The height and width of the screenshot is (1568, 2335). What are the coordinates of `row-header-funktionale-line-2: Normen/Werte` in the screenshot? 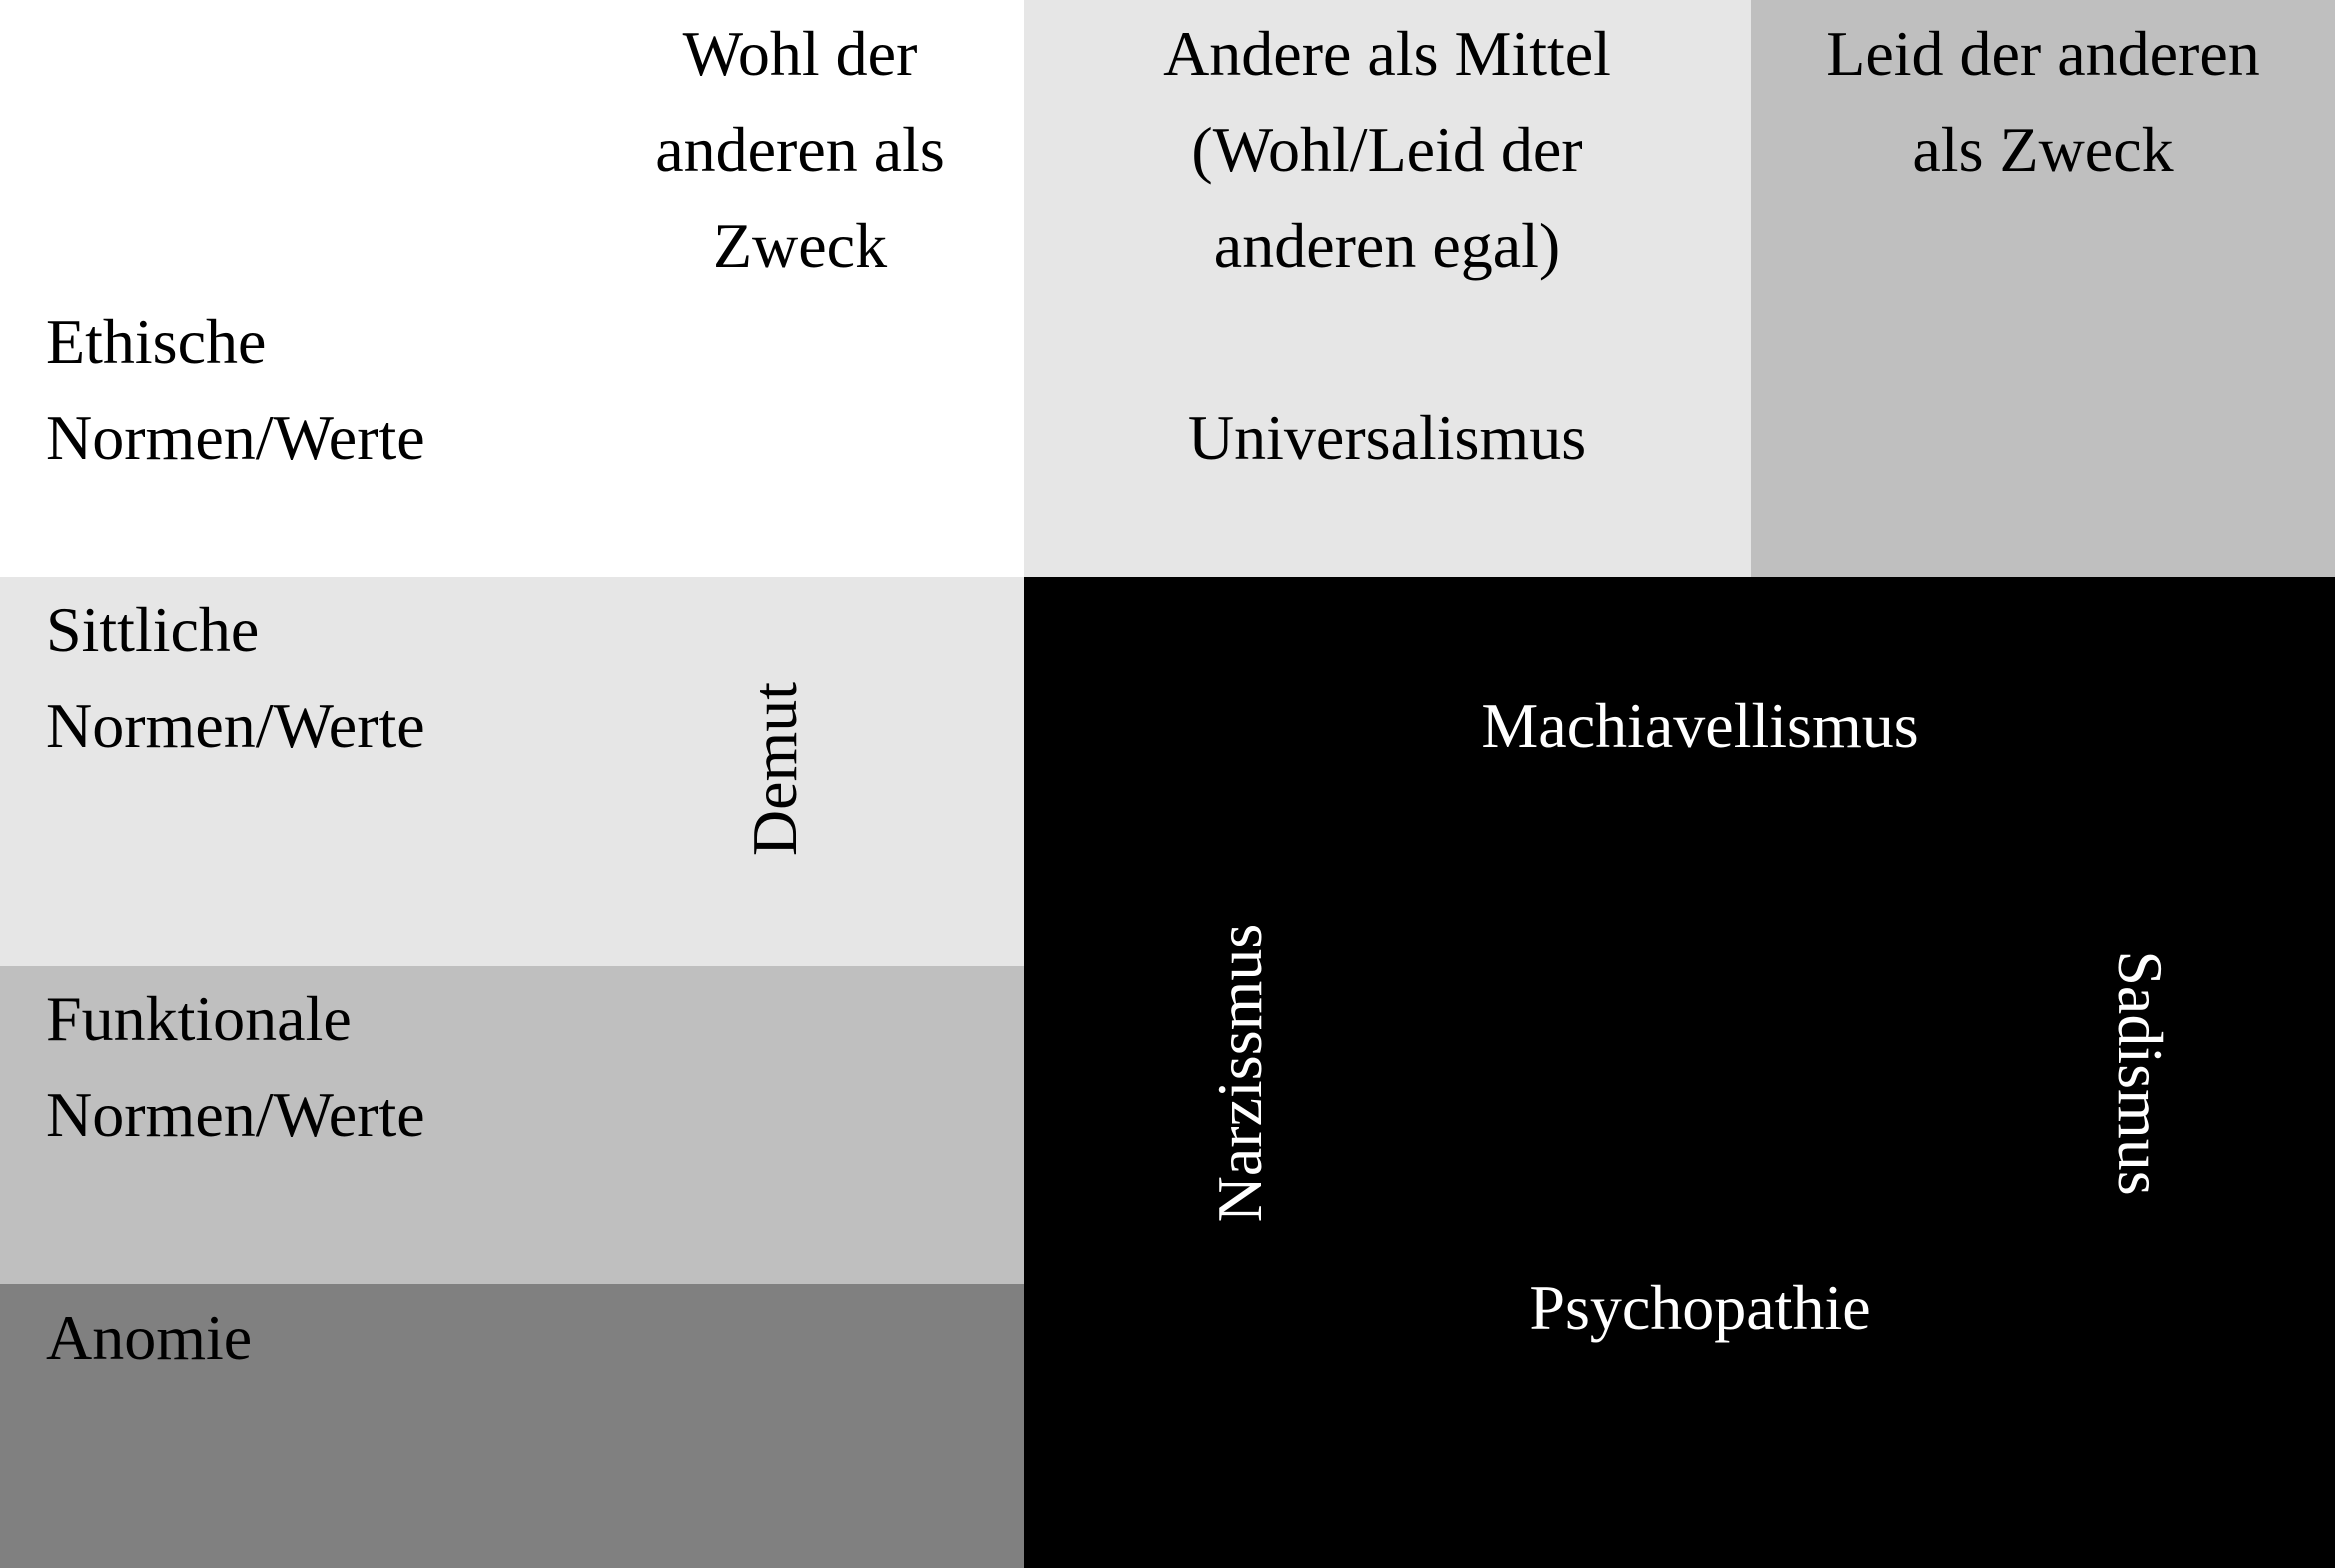 It's located at (235, 1114).